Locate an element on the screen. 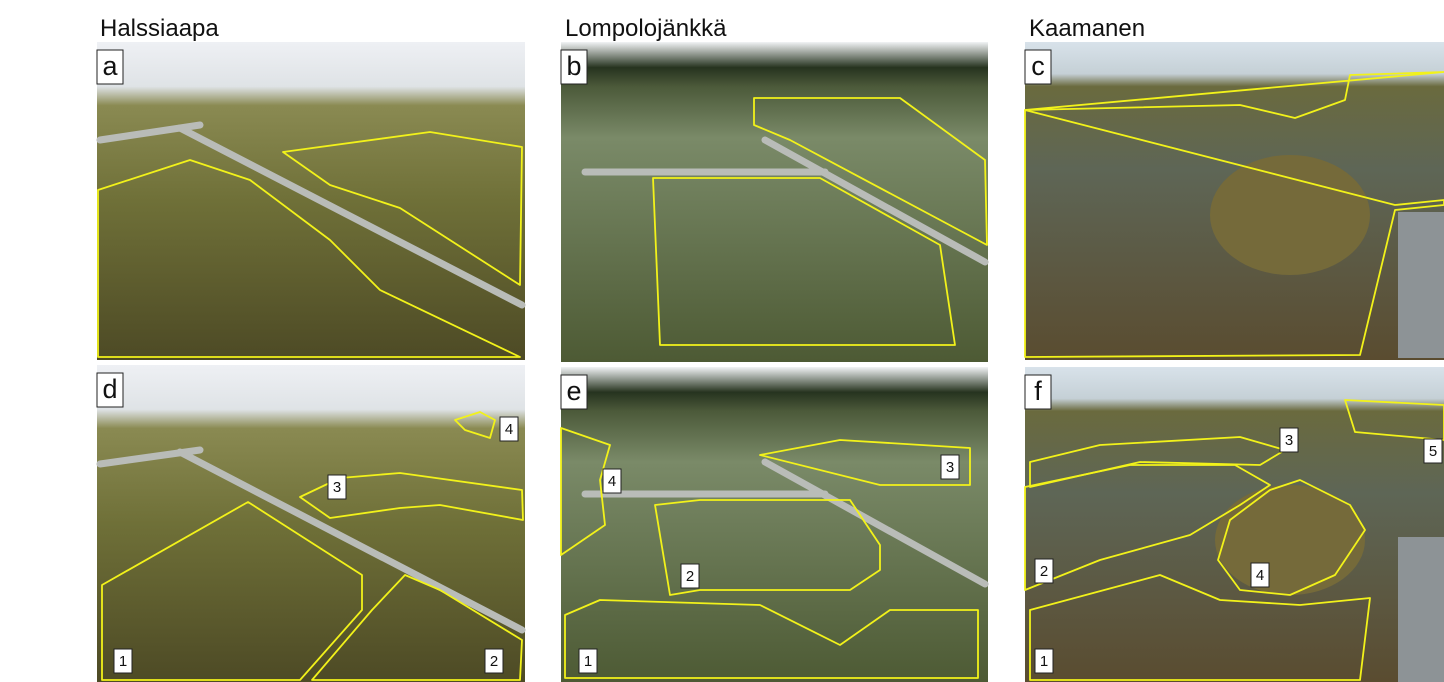 The height and width of the screenshot is (682, 1444). photo-panel: c is located at coordinates (1234, 201).